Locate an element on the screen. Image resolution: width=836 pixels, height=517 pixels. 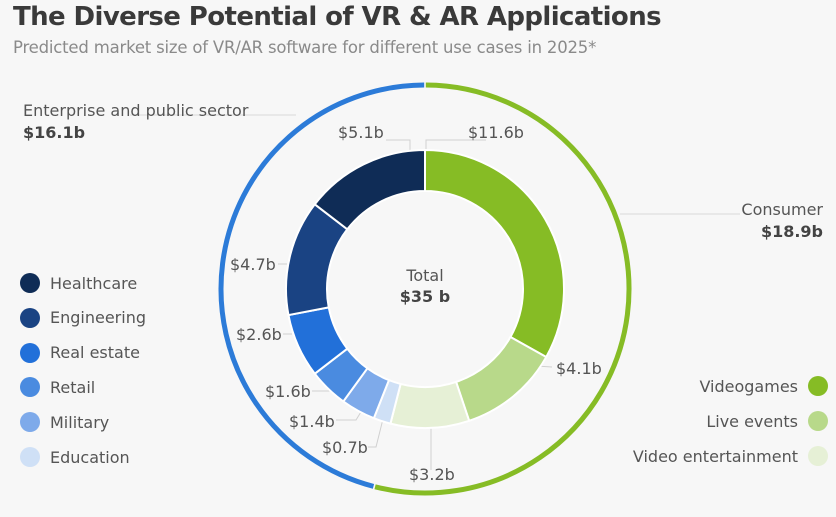
legend-label: Live events is located at coordinates (752, 421).